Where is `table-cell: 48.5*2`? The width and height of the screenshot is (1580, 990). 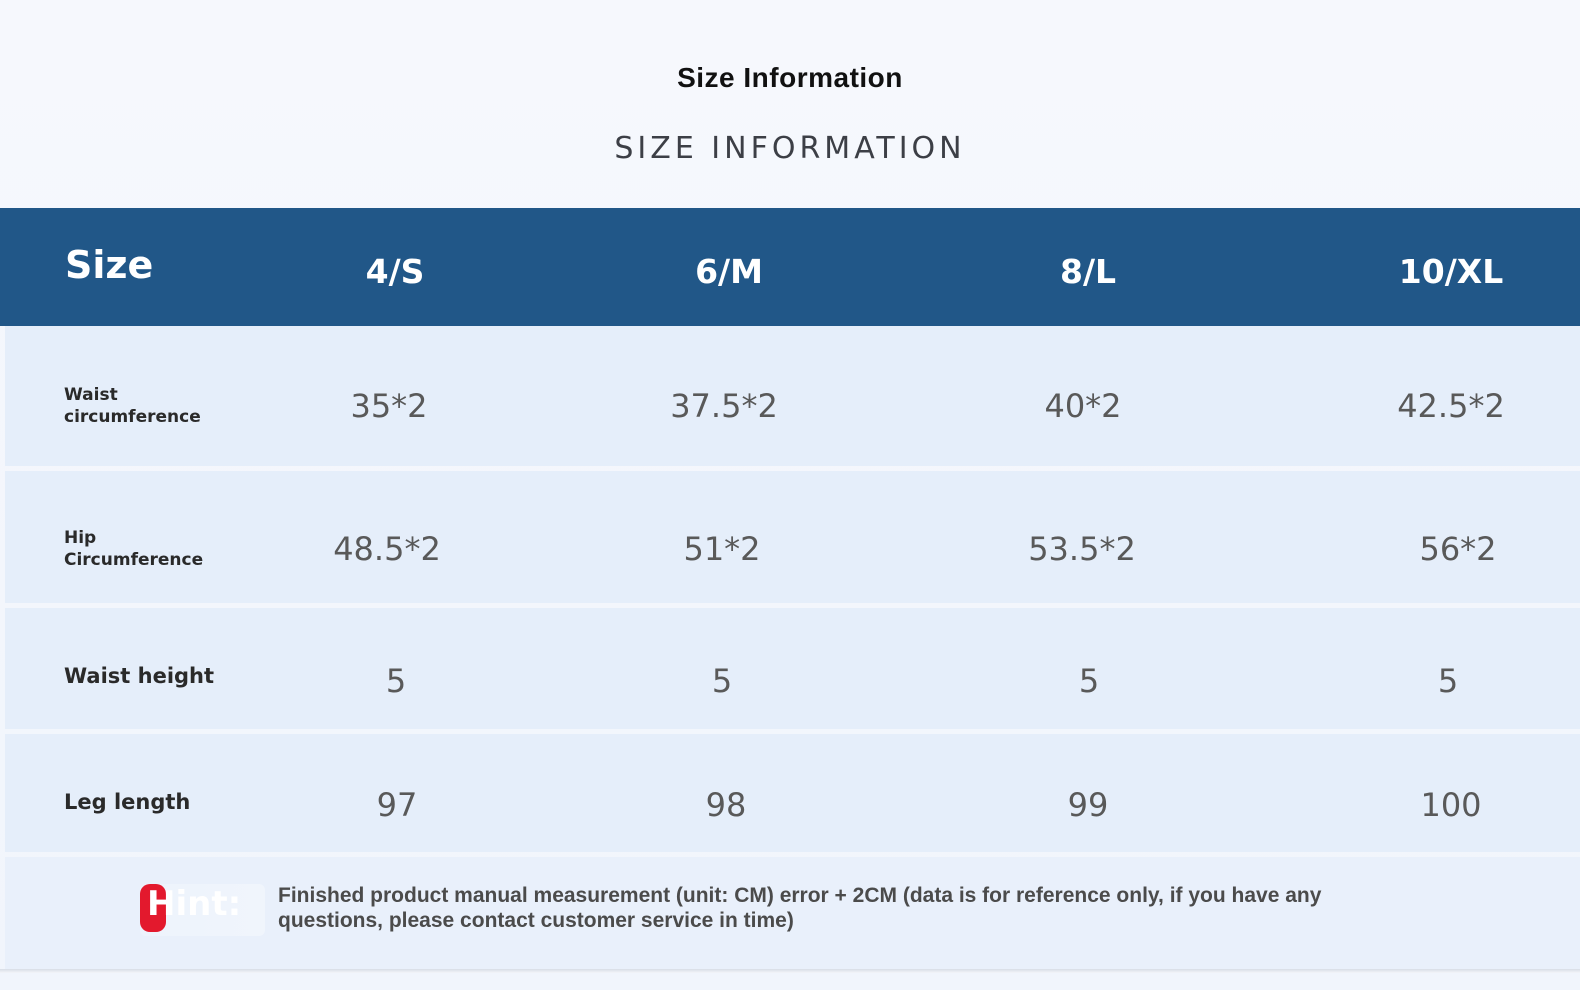
table-cell: 48.5*2 is located at coordinates (387, 549).